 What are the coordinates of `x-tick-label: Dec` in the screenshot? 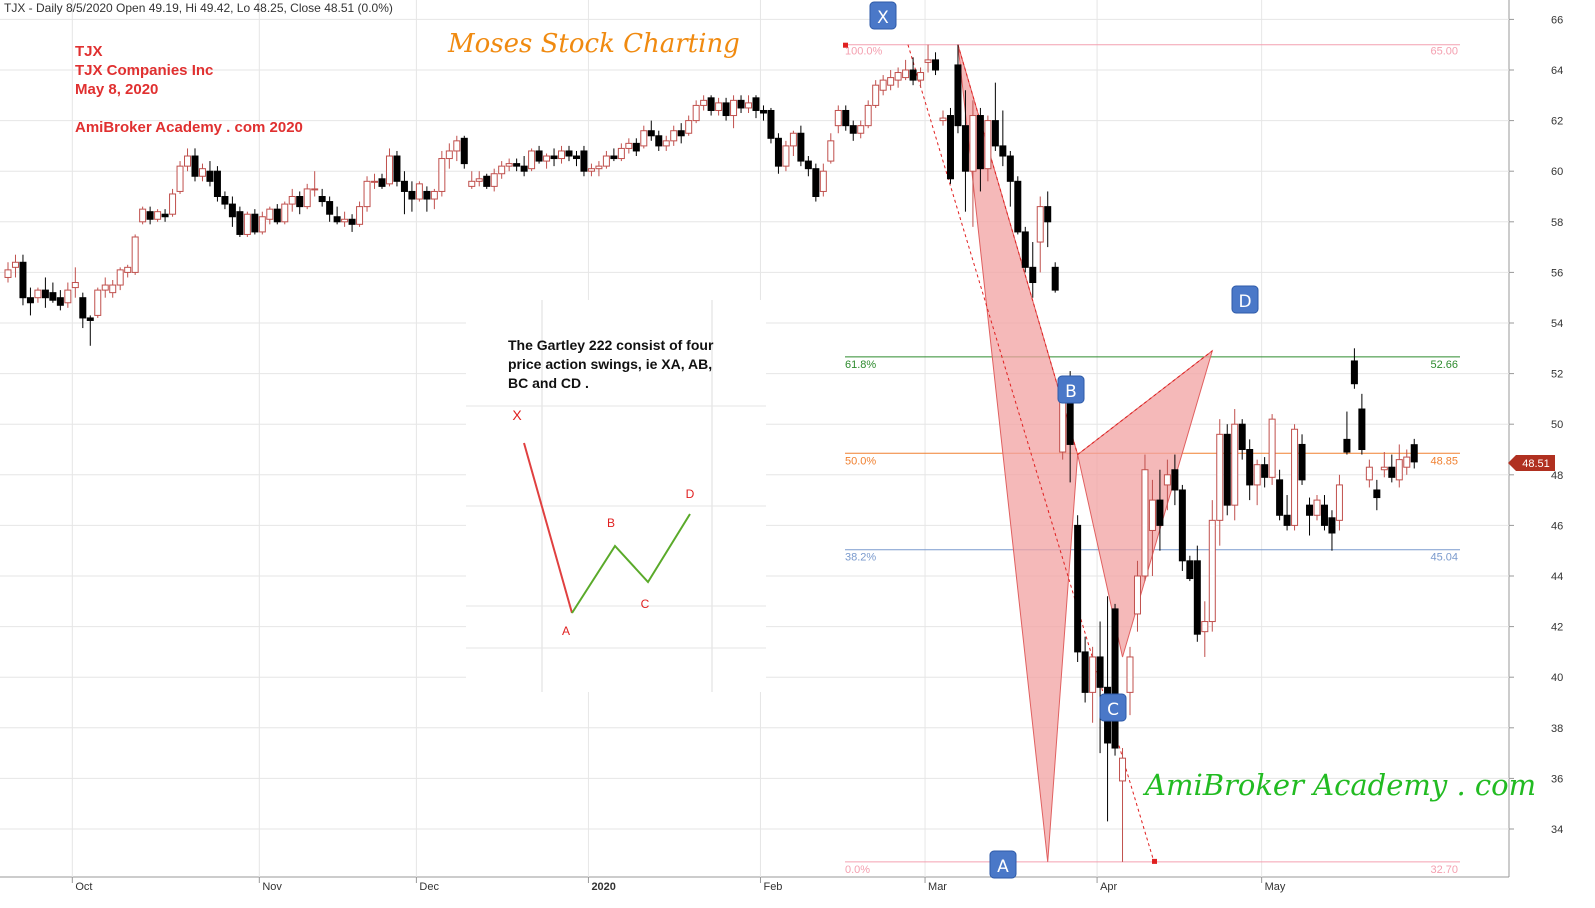 It's located at (429, 887).